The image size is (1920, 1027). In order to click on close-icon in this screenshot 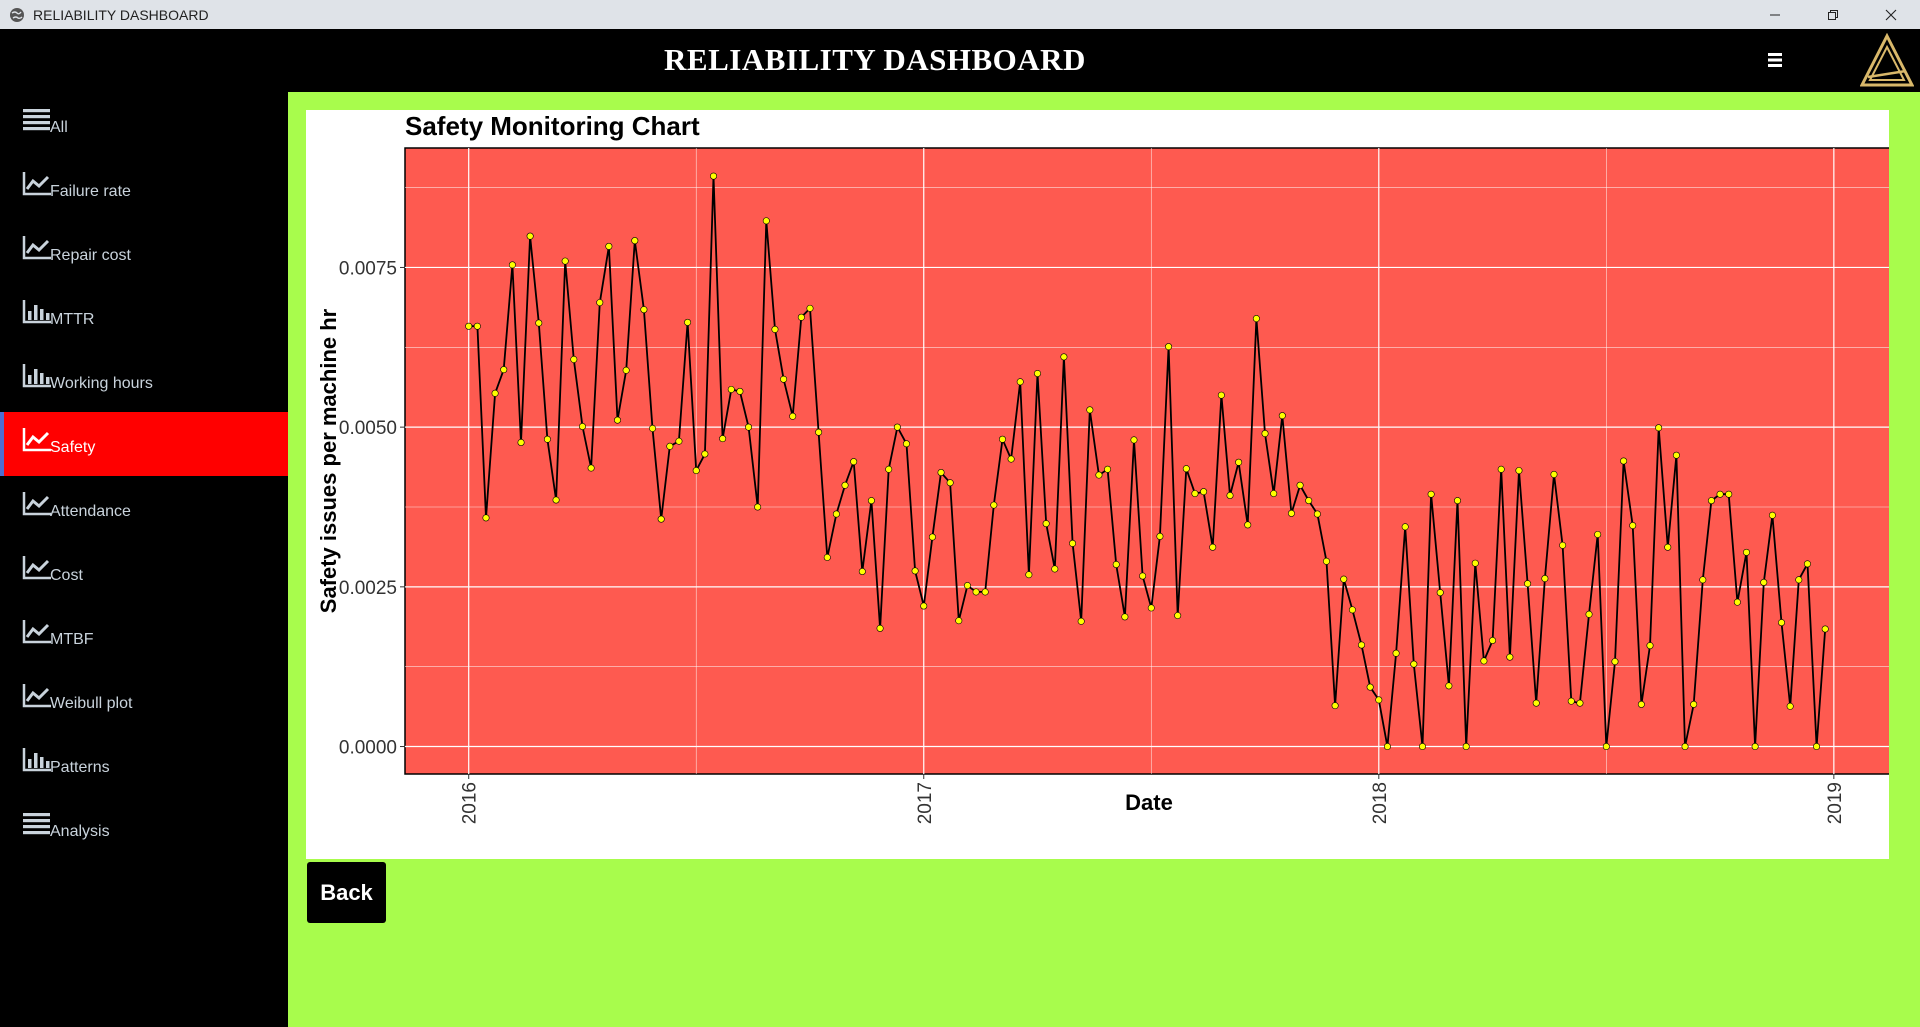, I will do `click(1891, 14)`.